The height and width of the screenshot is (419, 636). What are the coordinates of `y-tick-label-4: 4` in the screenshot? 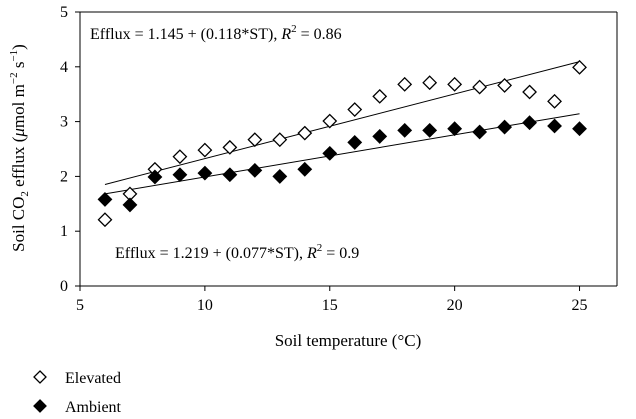 It's located at (64, 67).